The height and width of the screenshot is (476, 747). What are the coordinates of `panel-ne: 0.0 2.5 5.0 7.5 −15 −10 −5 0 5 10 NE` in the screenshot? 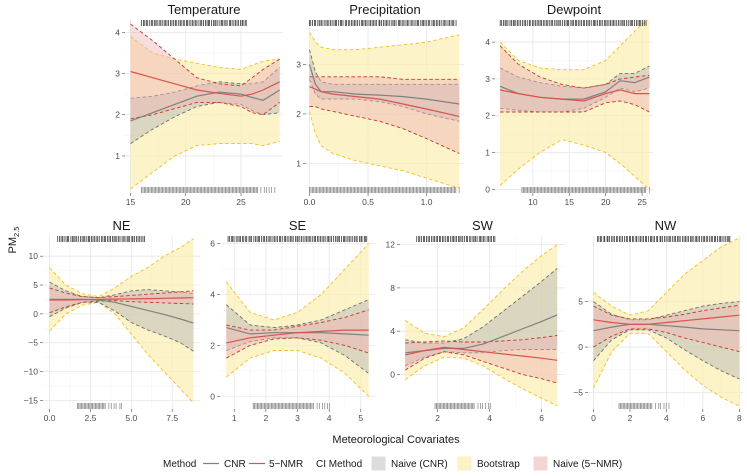 It's located at (112, 320).